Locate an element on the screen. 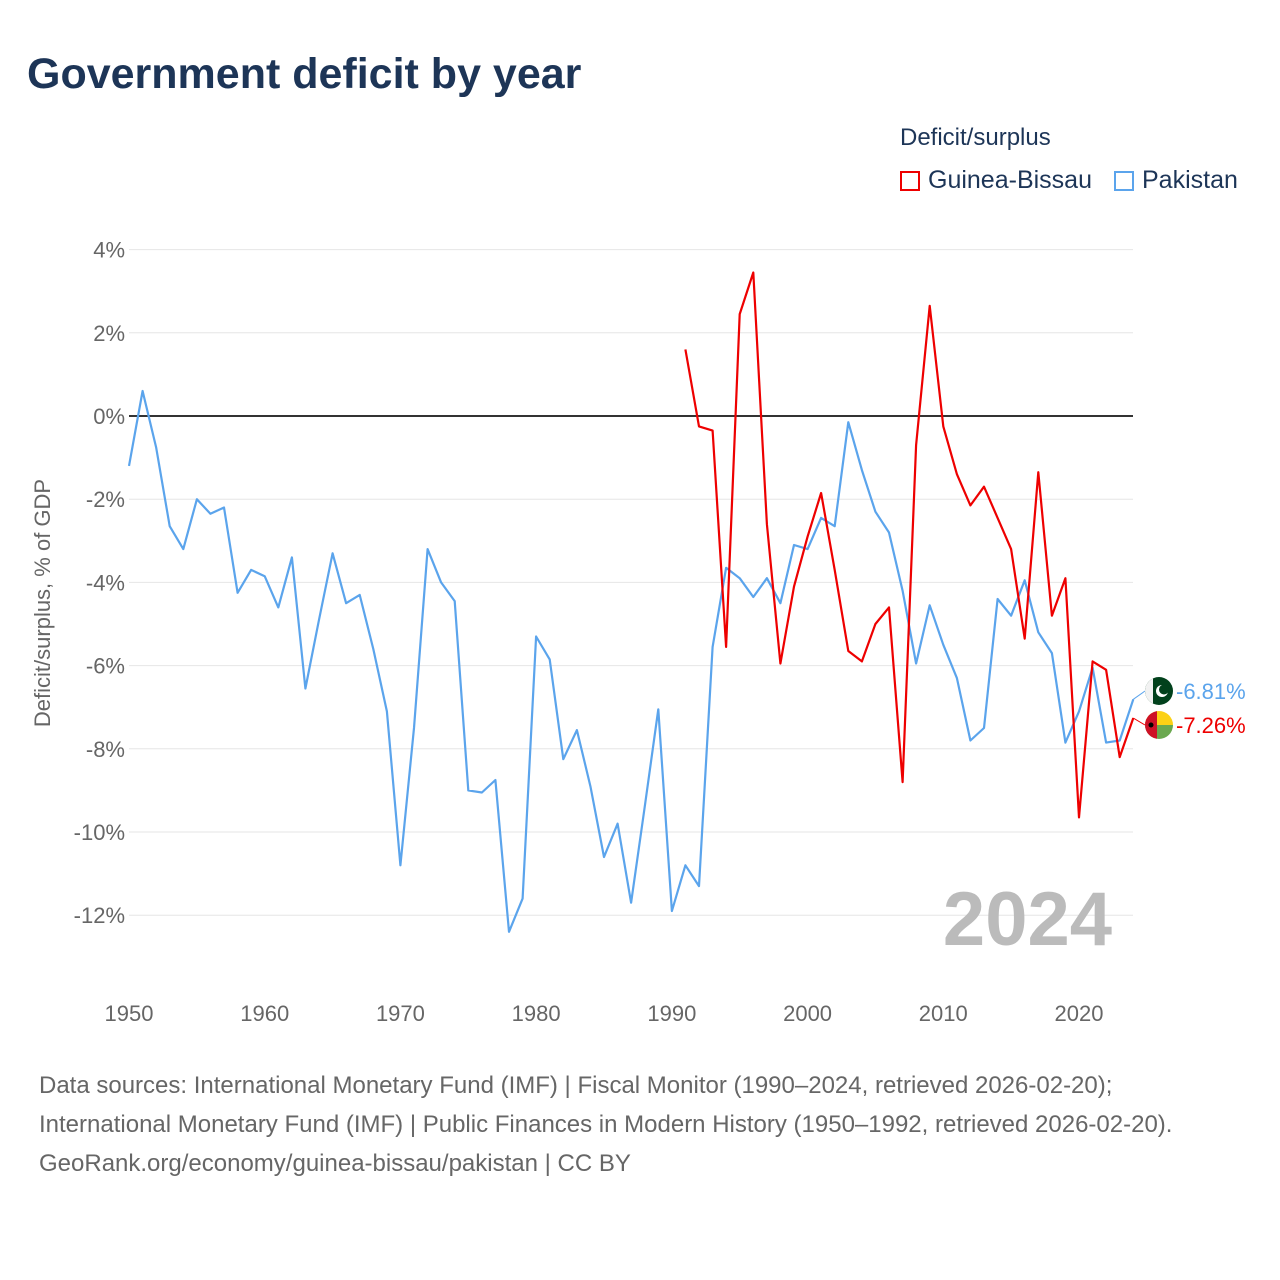 Image resolution: width=1280 pixels, height=1280 pixels. chart-title: Government deficit by year is located at coordinates (304, 74).